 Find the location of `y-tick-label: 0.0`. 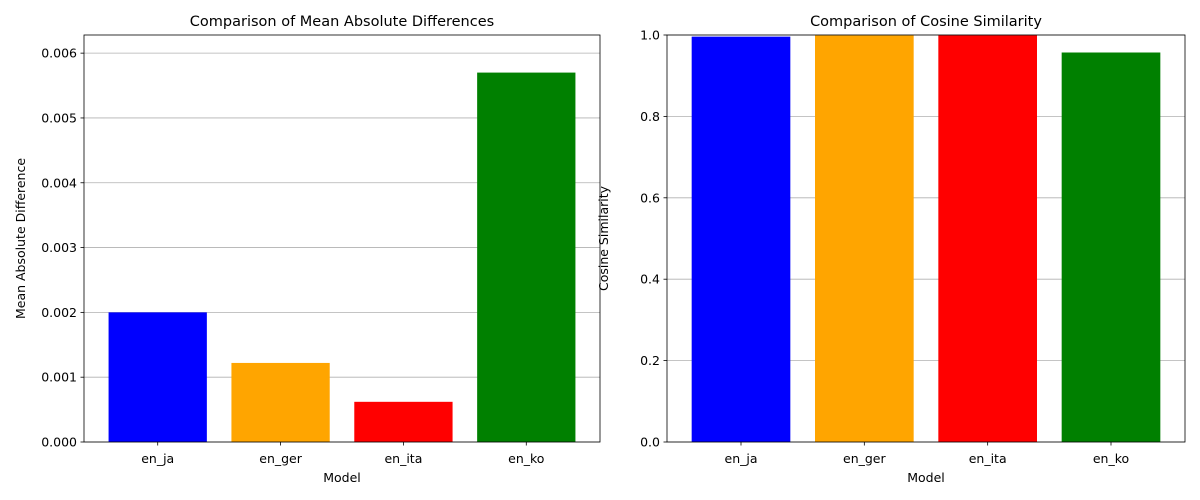

y-tick-label: 0.0 is located at coordinates (650, 442).